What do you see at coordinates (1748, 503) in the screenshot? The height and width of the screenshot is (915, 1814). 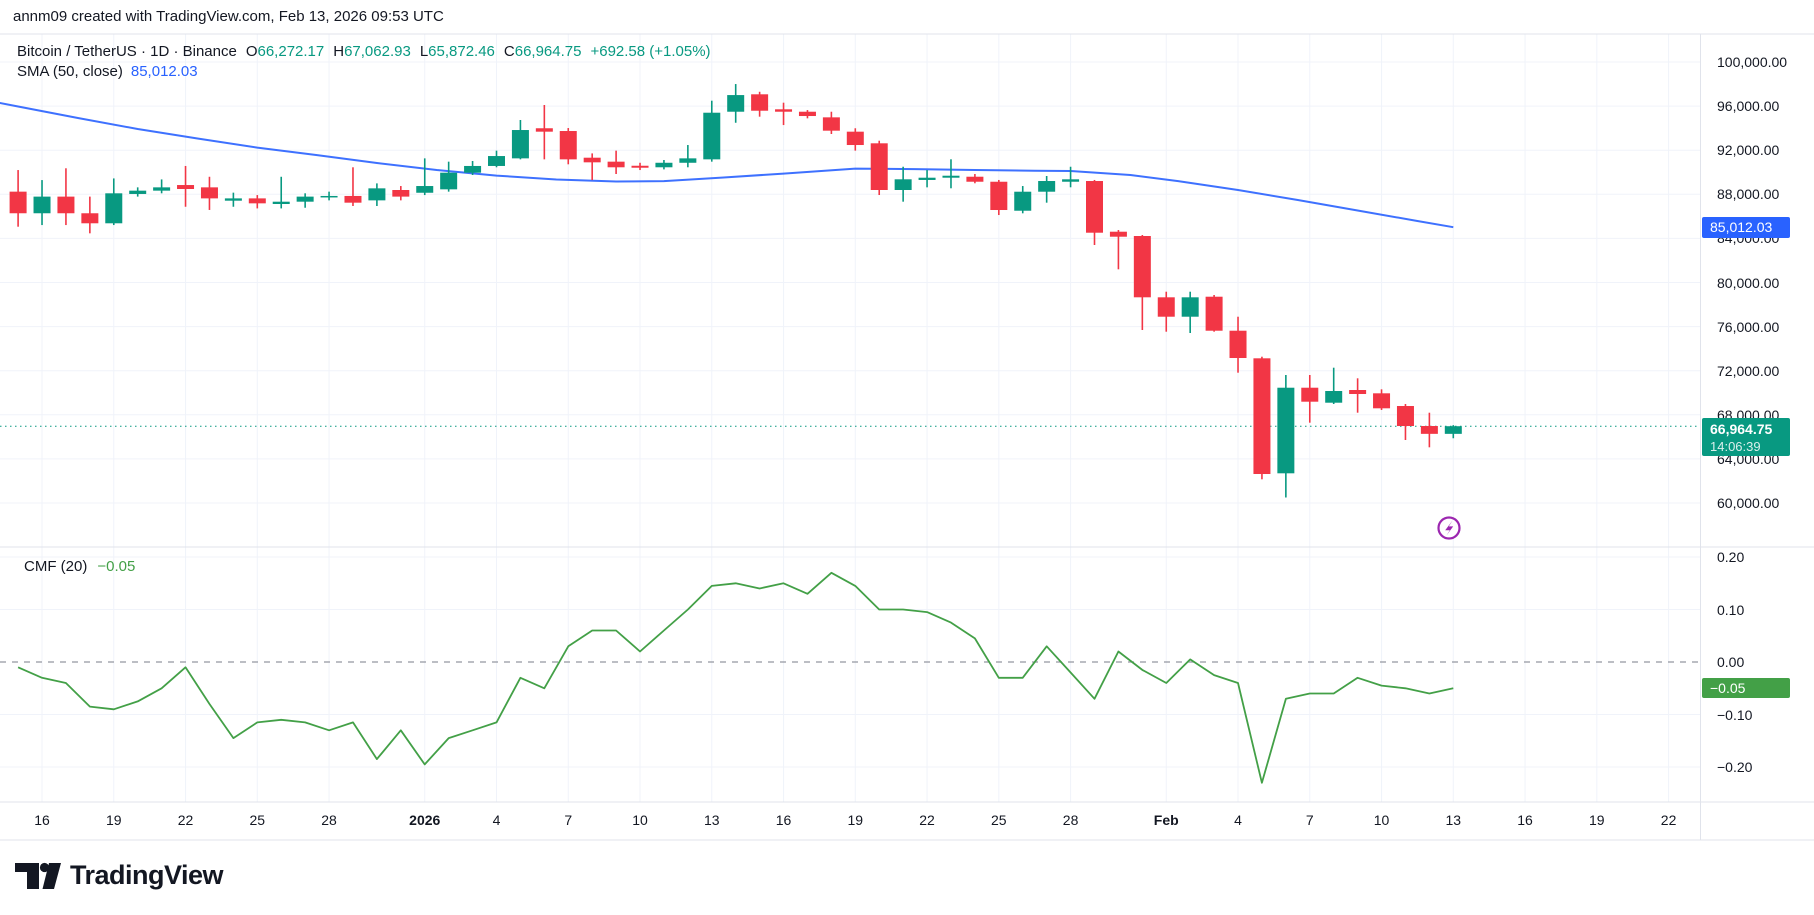 I see `price-tick-label: 60,000.00` at bounding box center [1748, 503].